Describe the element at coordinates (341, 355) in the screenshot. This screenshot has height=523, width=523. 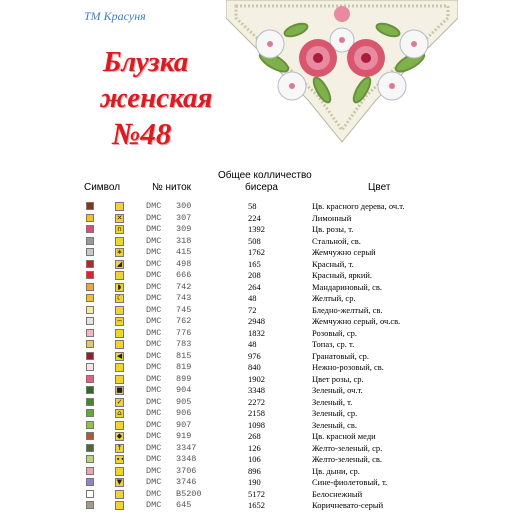
I see `color-name: Гранатовый, ср.` at that location.